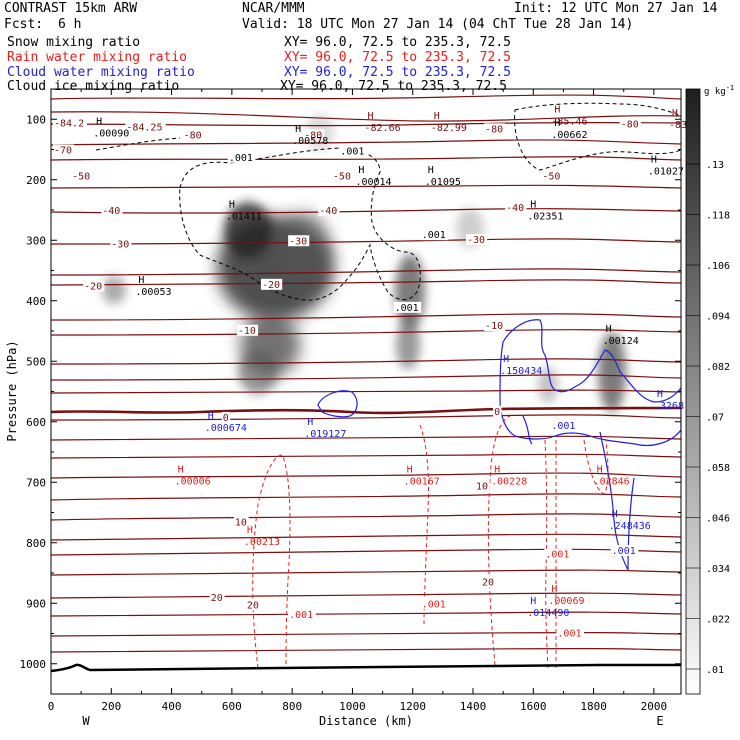 This screenshot has height=740, width=740. What do you see at coordinates (111, 211) in the screenshot?
I see `isotherm-label: -40` at bounding box center [111, 211].